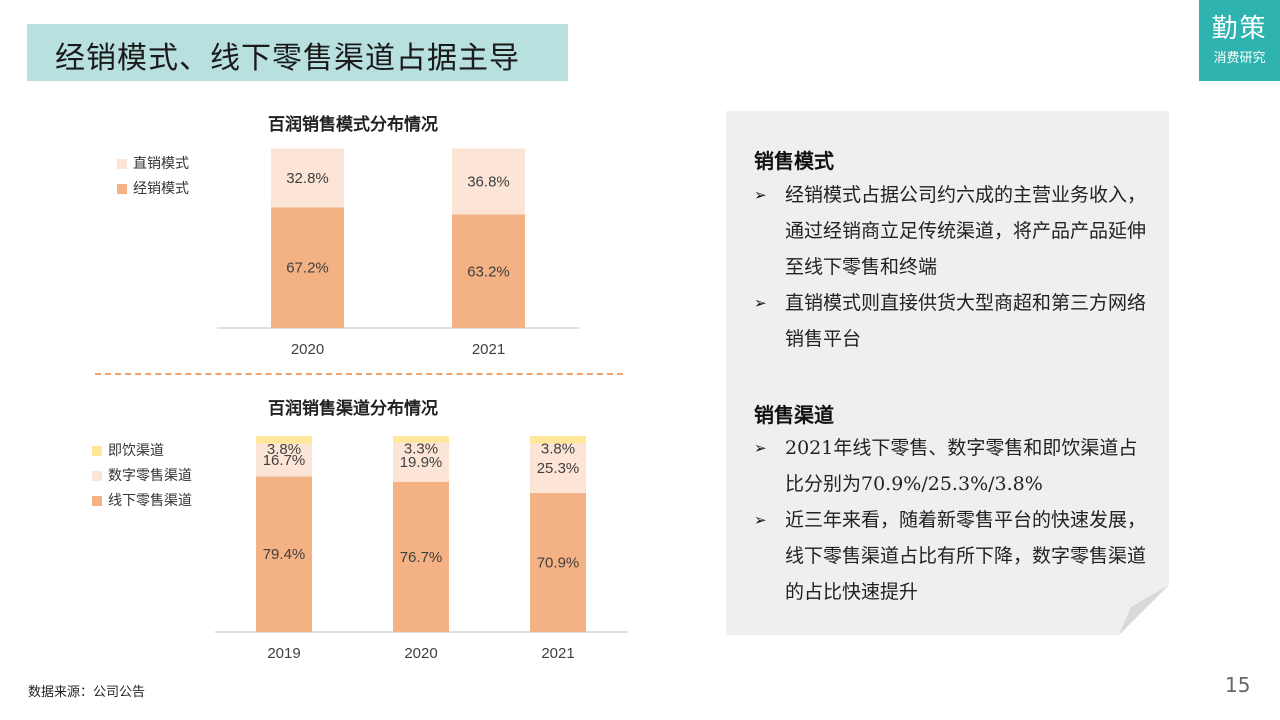  I want to click on data-label: 63.2%, so click(488, 271).